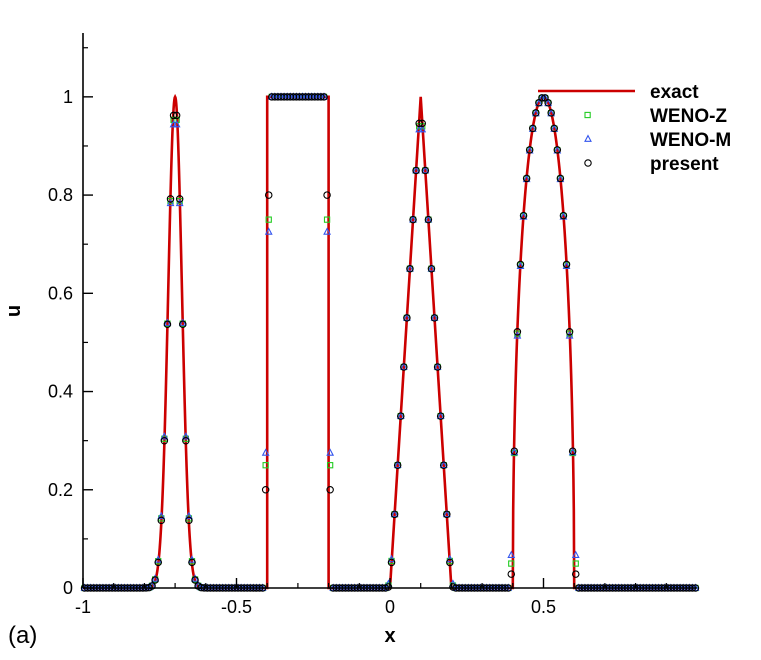 The height and width of the screenshot is (660, 761). Describe the element at coordinates (688, 116) in the screenshot. I see `legend-label: WENO-Z` at that location.